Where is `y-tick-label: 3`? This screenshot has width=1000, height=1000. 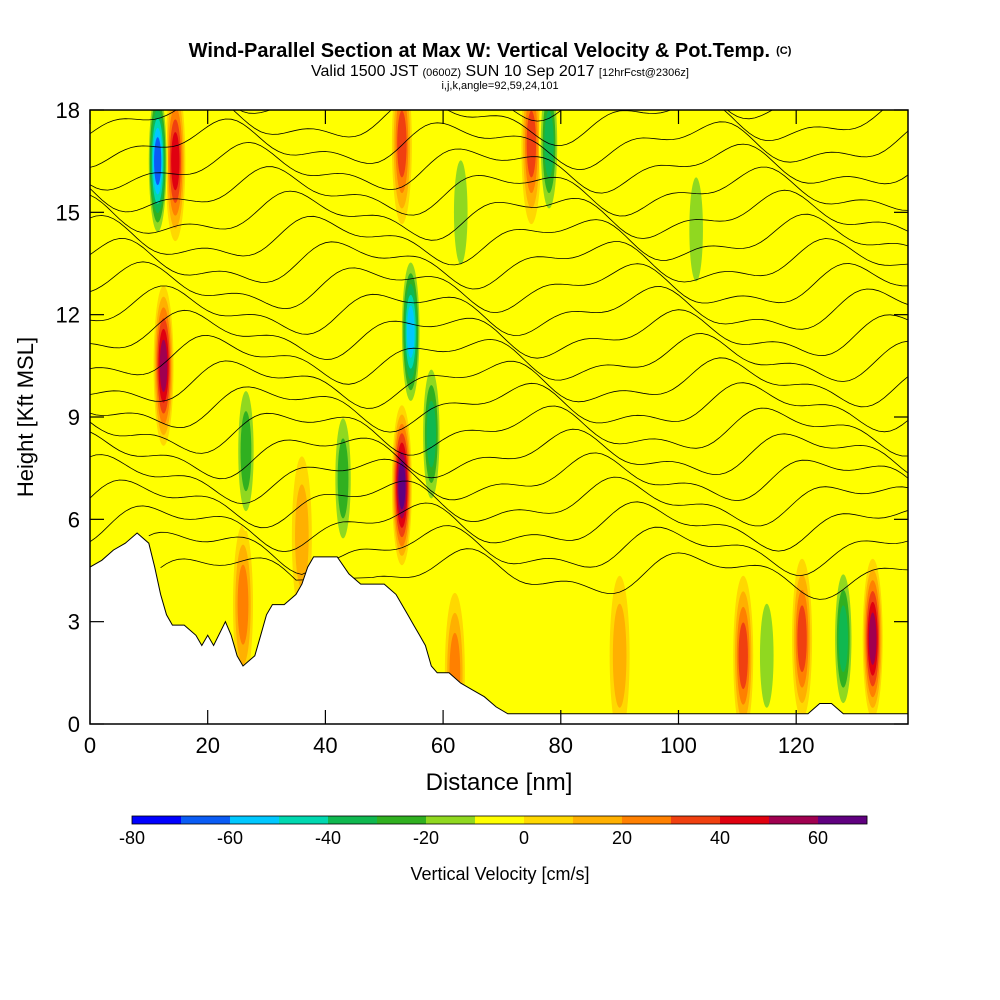
y-tick-label: 3 is located at coordinates (74, 622).